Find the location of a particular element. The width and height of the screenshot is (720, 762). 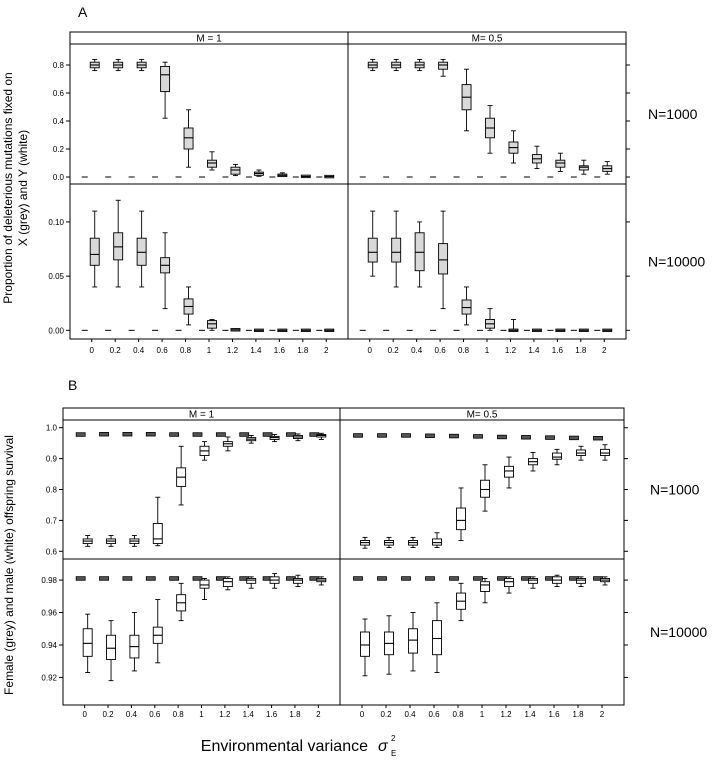

xtick-label-b-1-6: 1.2 is located at coordinates (506, 714).